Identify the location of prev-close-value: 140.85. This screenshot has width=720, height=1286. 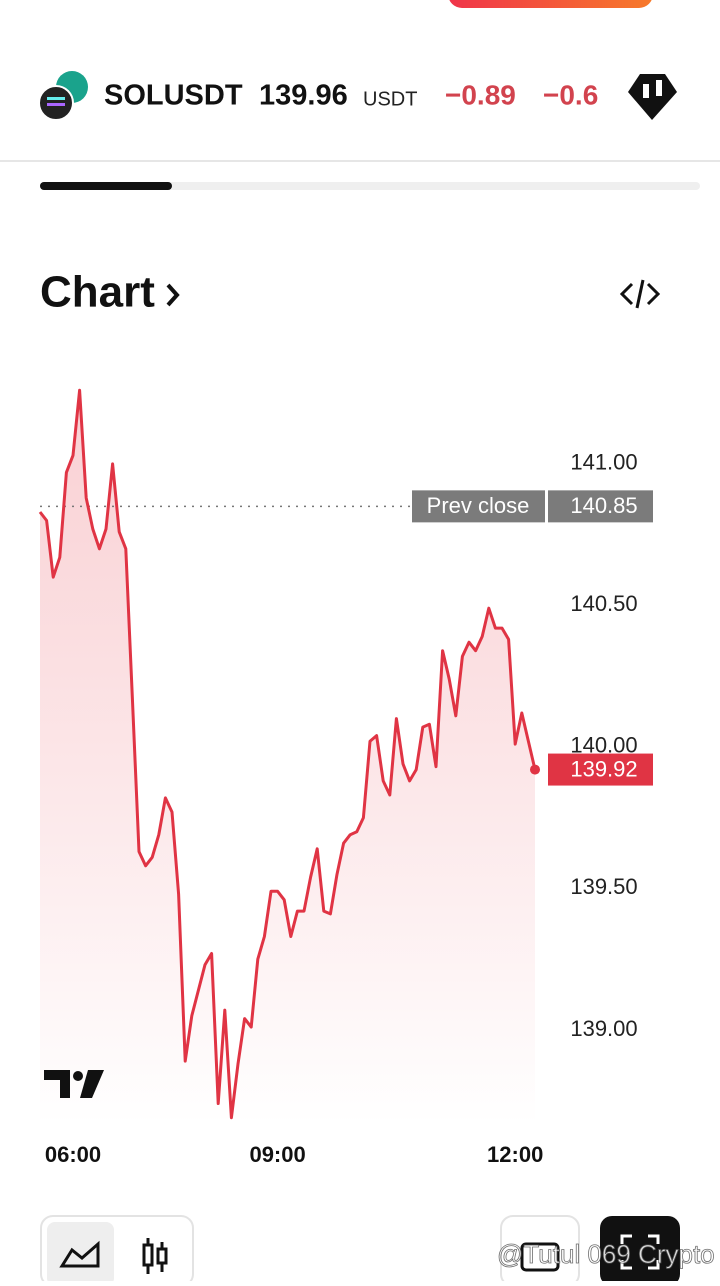
(603, 505).